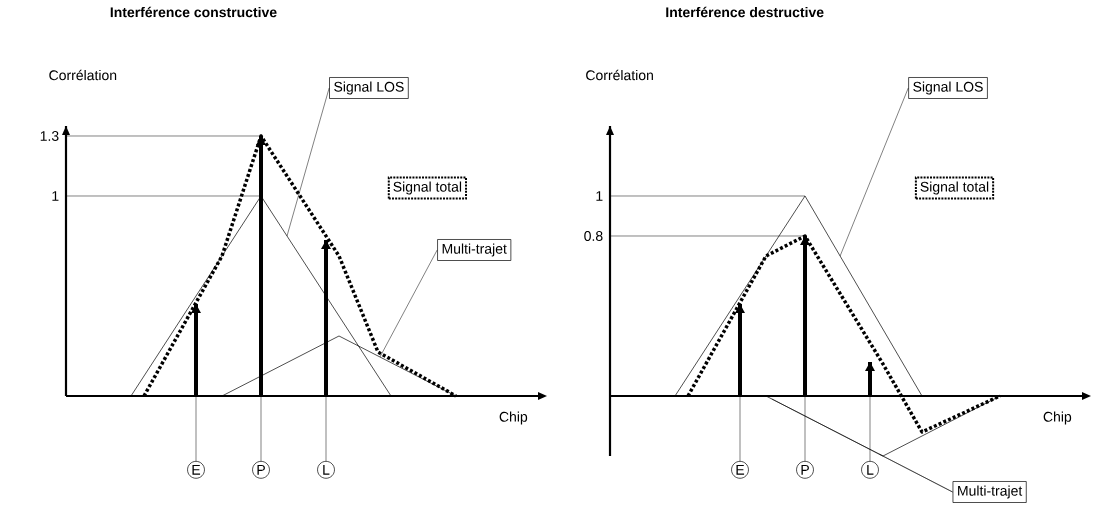  Describe the element at coordinates (193, 12) in the screenshot. I see `chart-title: Interférence constructive` at that location.